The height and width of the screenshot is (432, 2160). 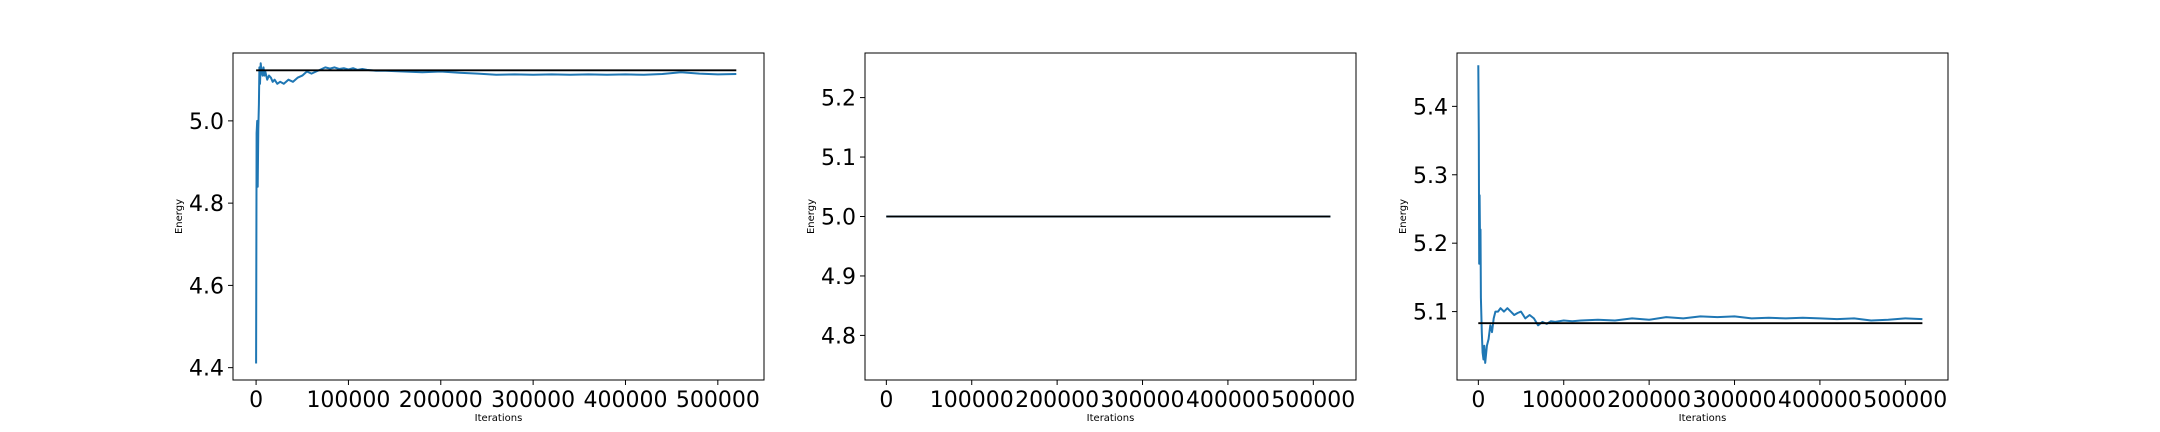 I want to click on y-tick-label: 4.6, so click(x=206, y=286).